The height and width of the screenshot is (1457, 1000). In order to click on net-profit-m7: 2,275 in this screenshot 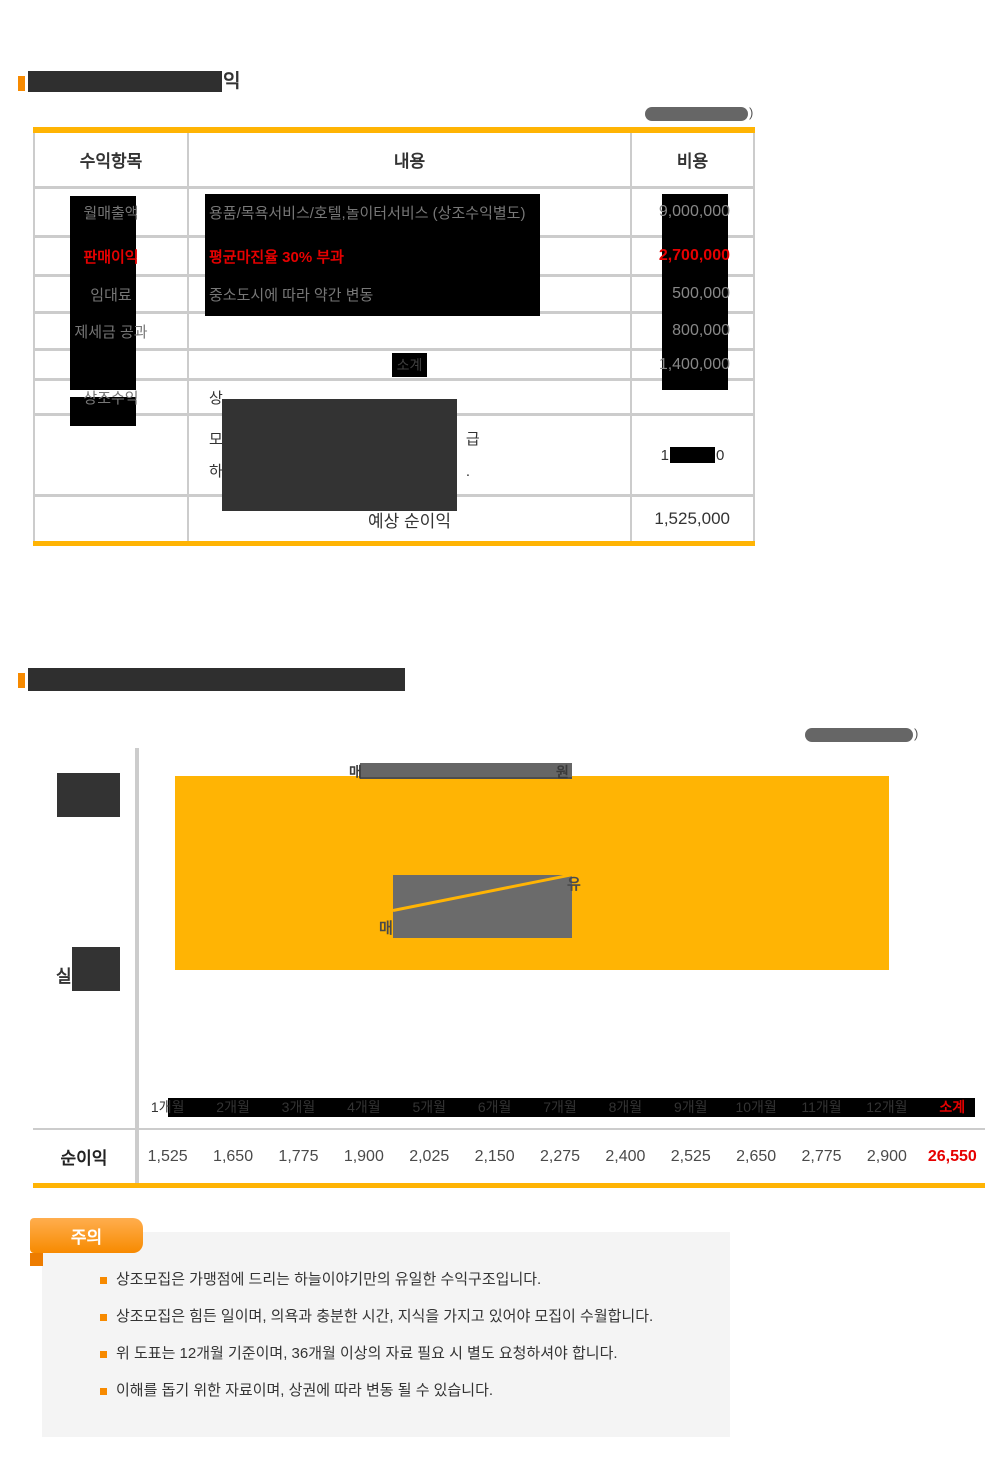, I will do `click(560, 1156)`.